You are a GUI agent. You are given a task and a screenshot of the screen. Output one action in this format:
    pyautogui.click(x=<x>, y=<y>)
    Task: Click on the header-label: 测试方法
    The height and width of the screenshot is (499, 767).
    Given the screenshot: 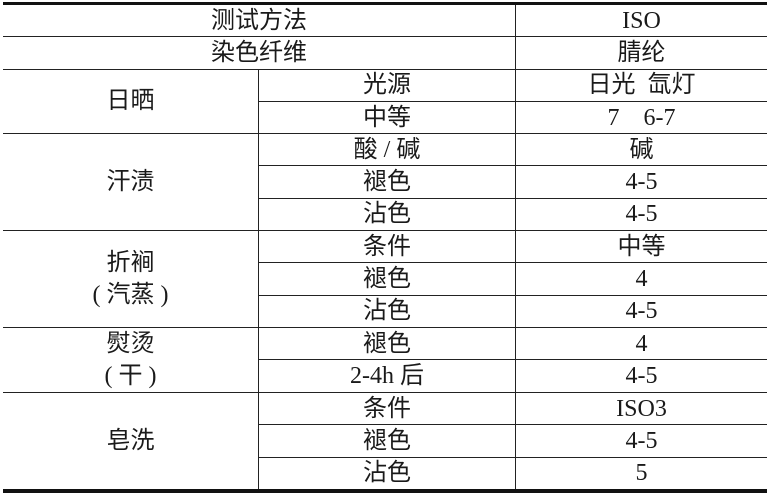 What is the action you would take?
    pyautogui.click(x=259, y=19)
    